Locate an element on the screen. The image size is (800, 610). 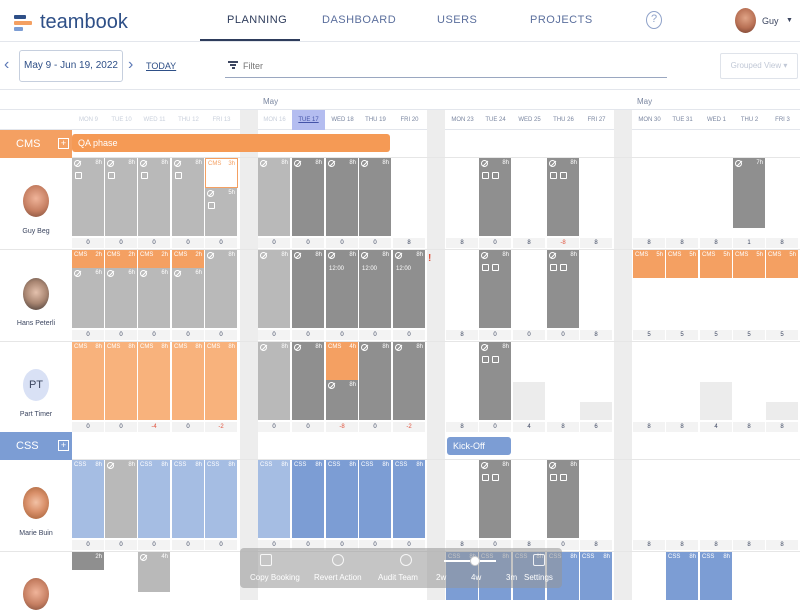
booking-cell: CMS 4h is located at coordinates (342, 361).